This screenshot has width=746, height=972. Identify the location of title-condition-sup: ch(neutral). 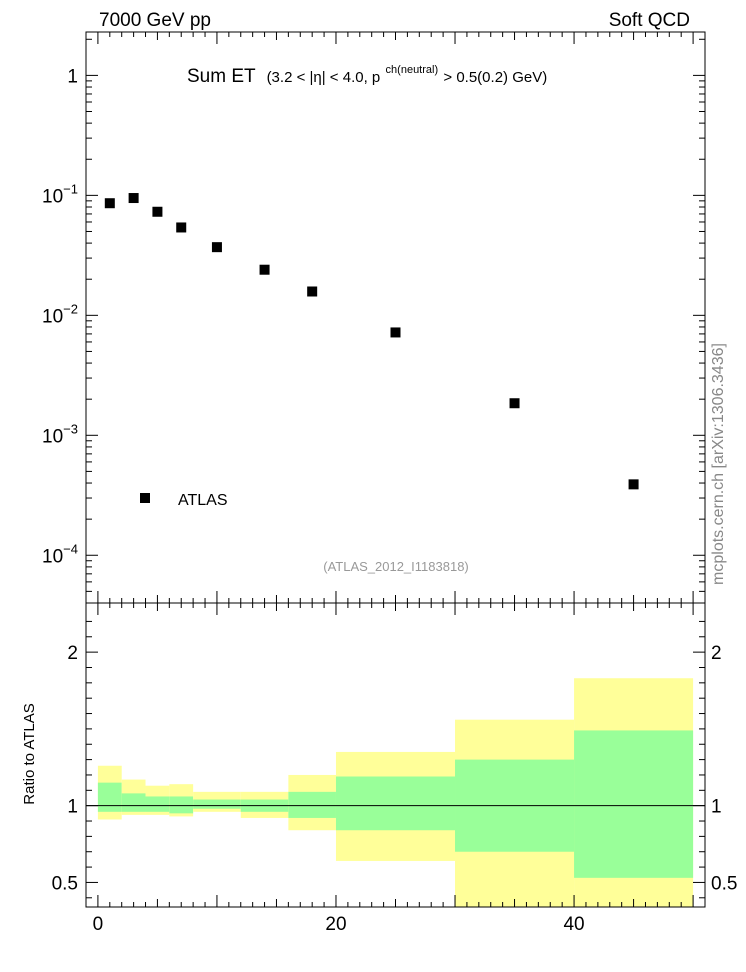
(412, 70).